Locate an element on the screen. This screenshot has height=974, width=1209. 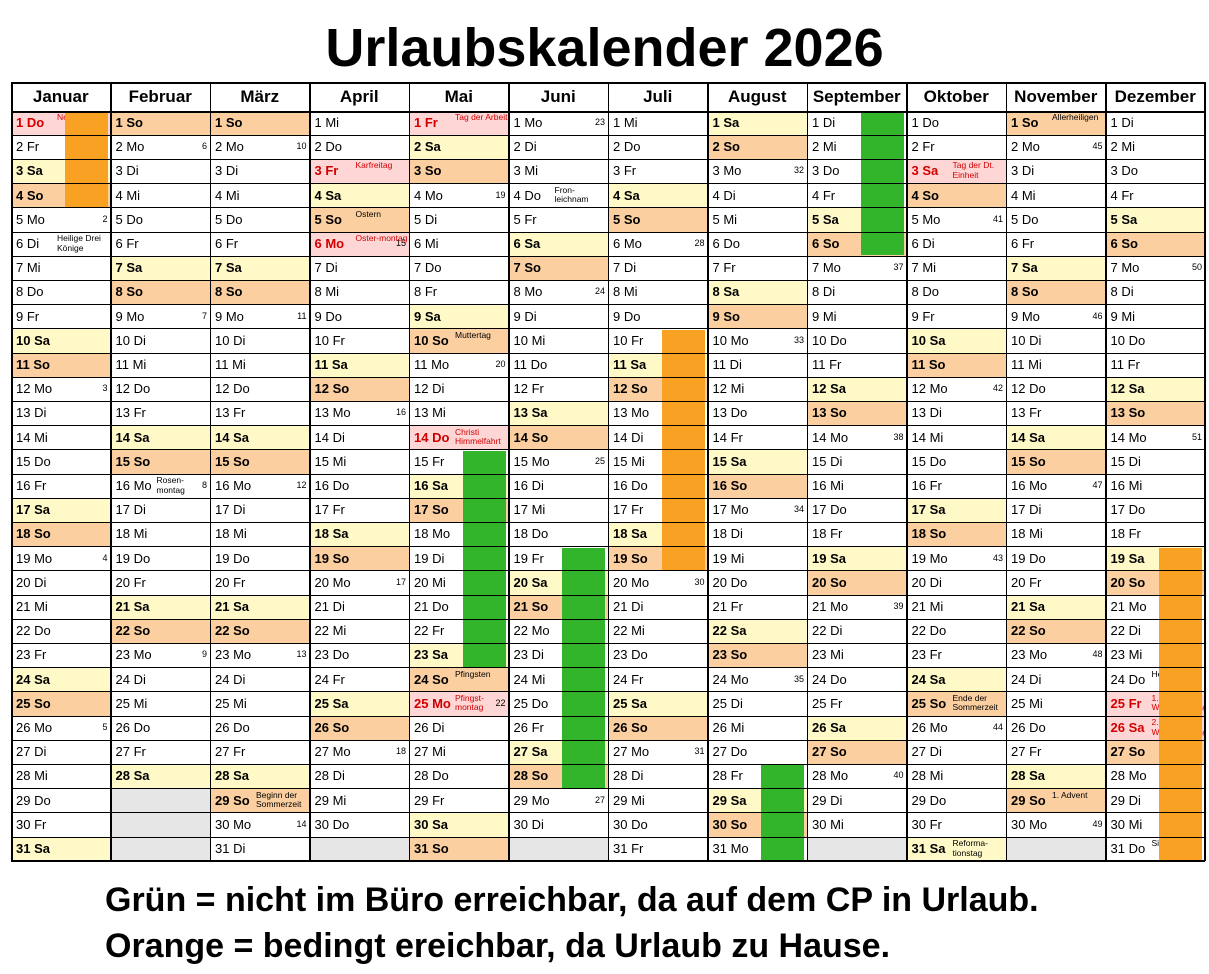
day-cell: 3 Mi is located at coordinates (559, 171).